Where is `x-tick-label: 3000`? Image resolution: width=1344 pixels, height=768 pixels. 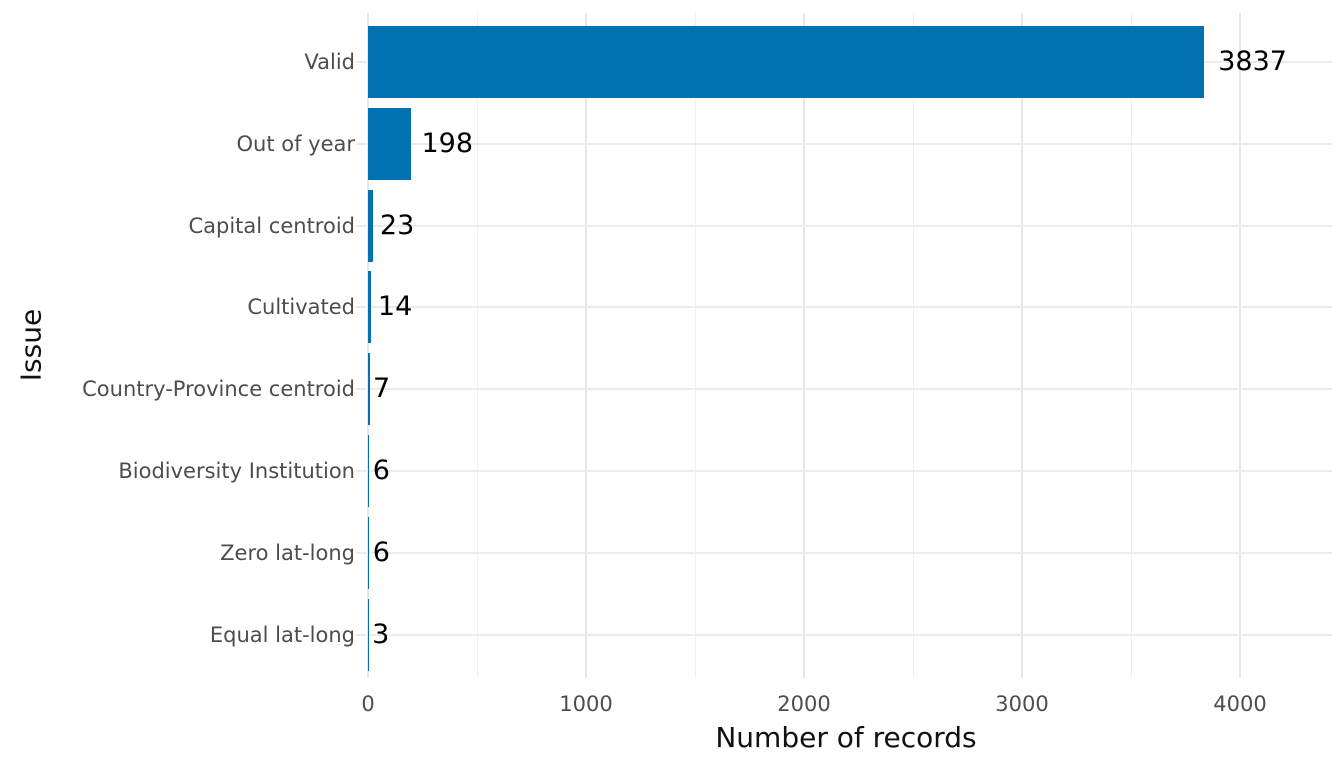 x-tick-label: 3000 is located at coordinates (1022, 704).